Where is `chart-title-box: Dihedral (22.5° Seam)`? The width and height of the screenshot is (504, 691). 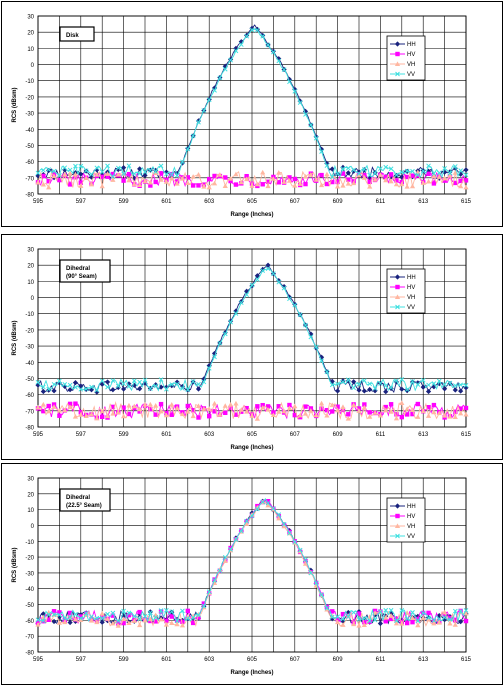
chart-title-box: Dihedral (22.5° Seam) is located at coordinates (85, 500).